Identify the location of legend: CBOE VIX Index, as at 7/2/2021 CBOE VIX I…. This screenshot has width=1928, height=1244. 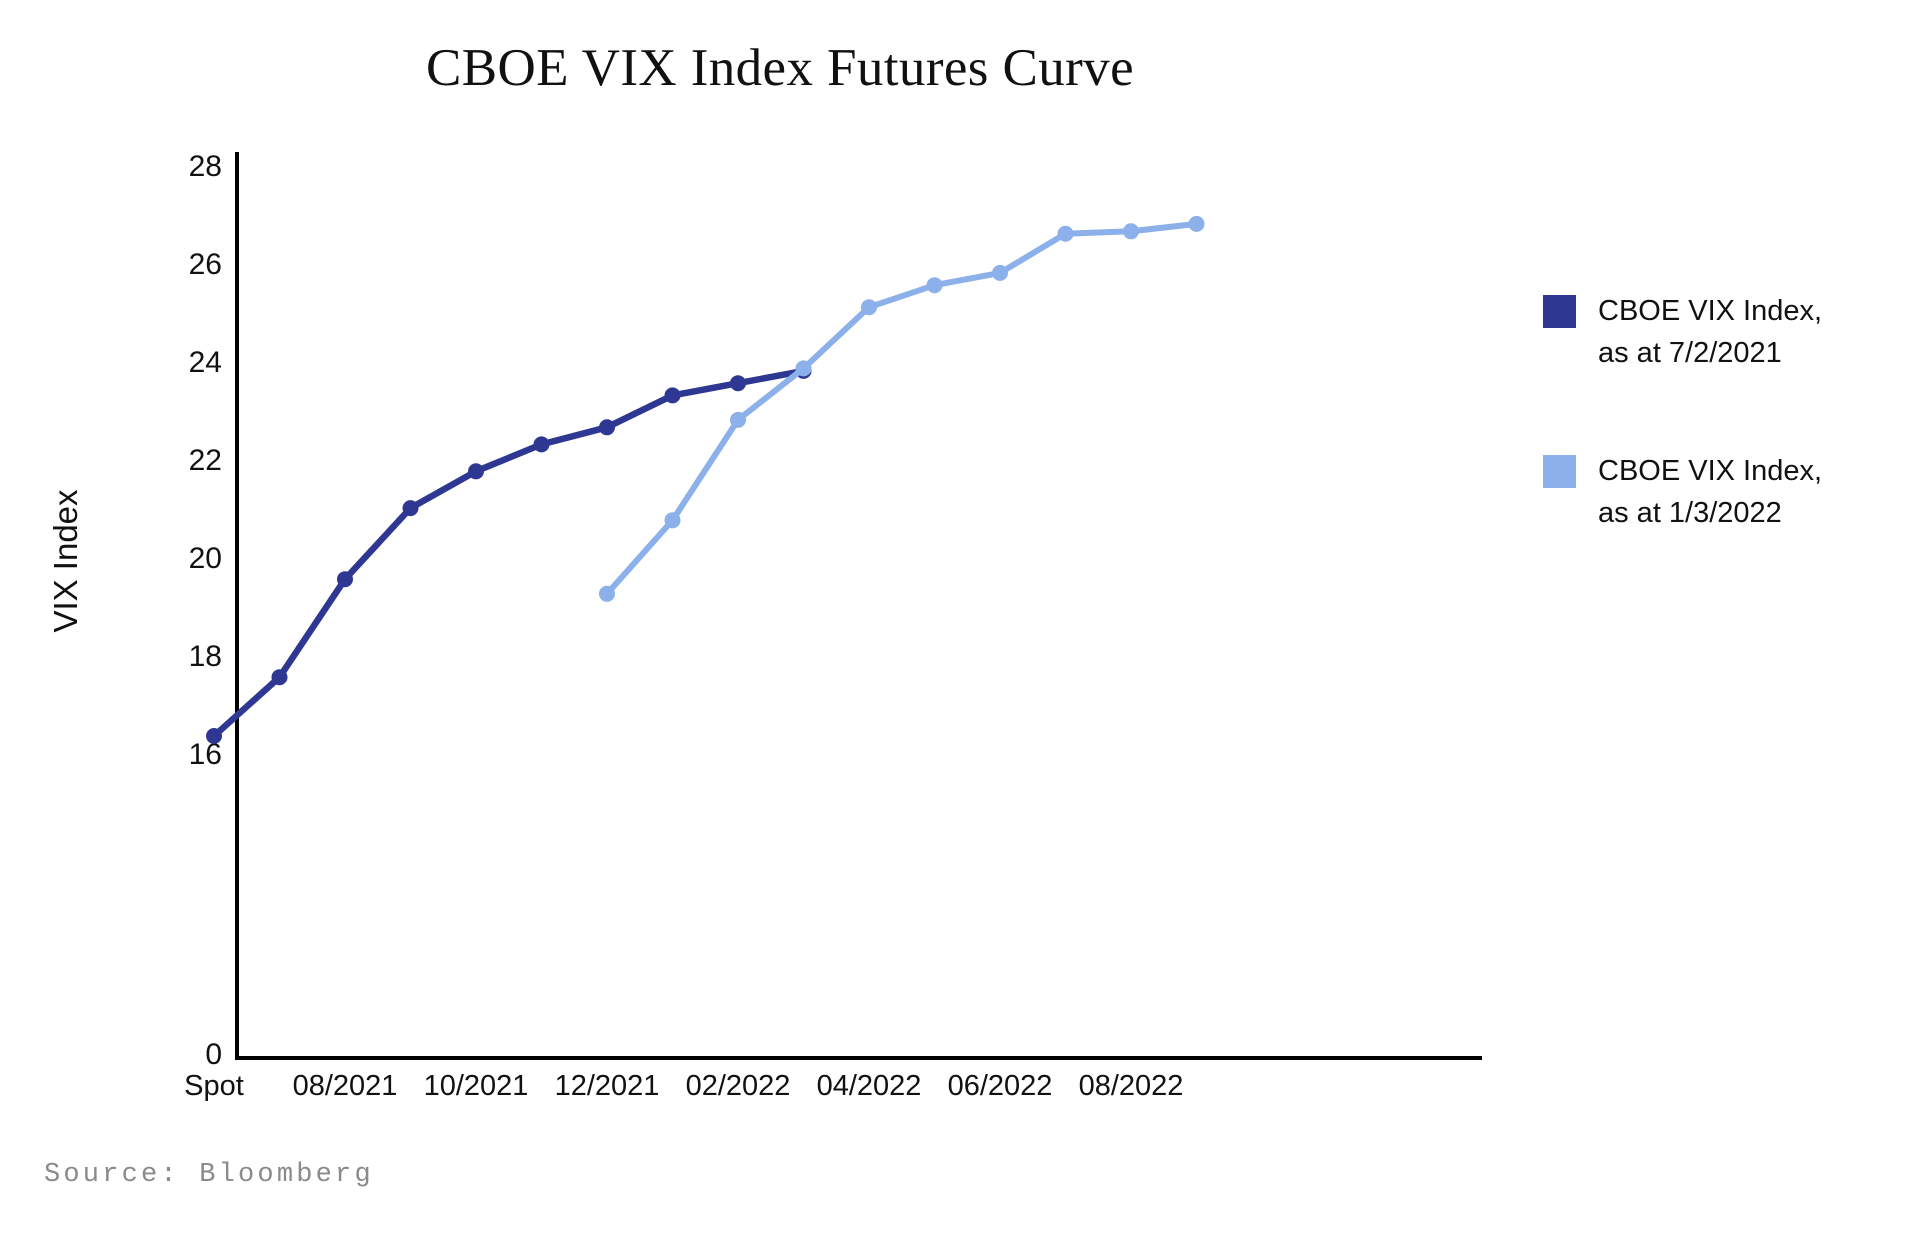
(1723, 450).